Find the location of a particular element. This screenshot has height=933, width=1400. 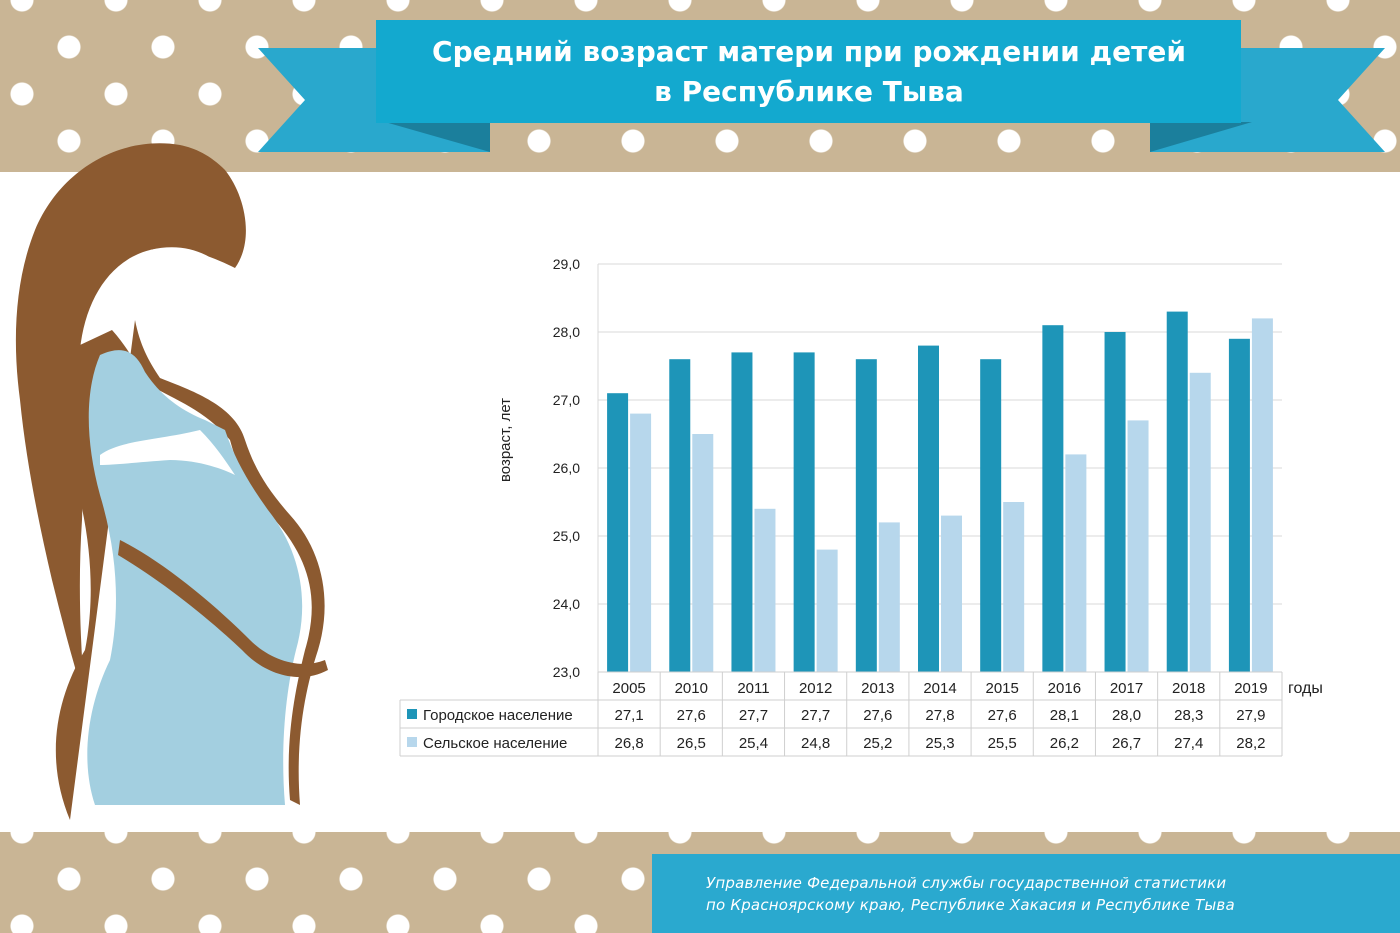

data-label: 28,2 is located at coordinates (1250, 743).